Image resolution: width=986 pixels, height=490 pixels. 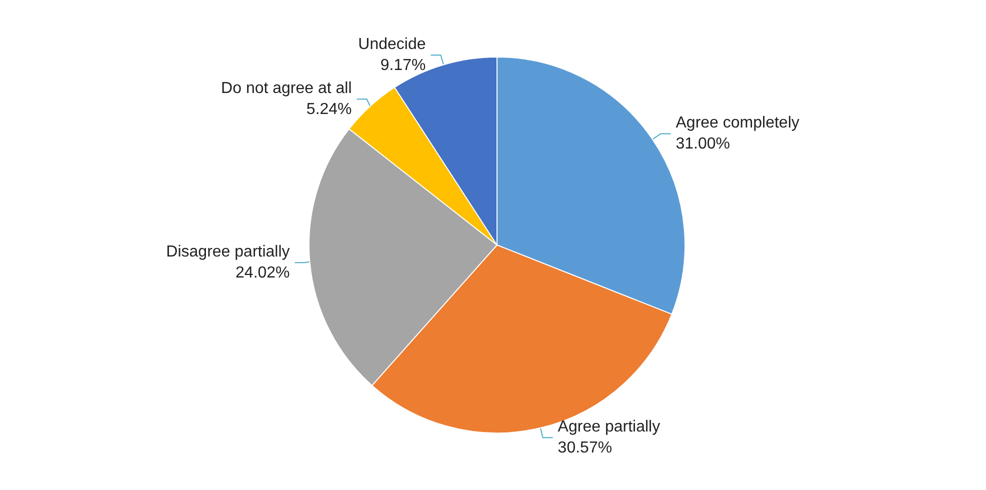 I want to click on slice-label: Do not agree at all, so click(x=286, y=89).